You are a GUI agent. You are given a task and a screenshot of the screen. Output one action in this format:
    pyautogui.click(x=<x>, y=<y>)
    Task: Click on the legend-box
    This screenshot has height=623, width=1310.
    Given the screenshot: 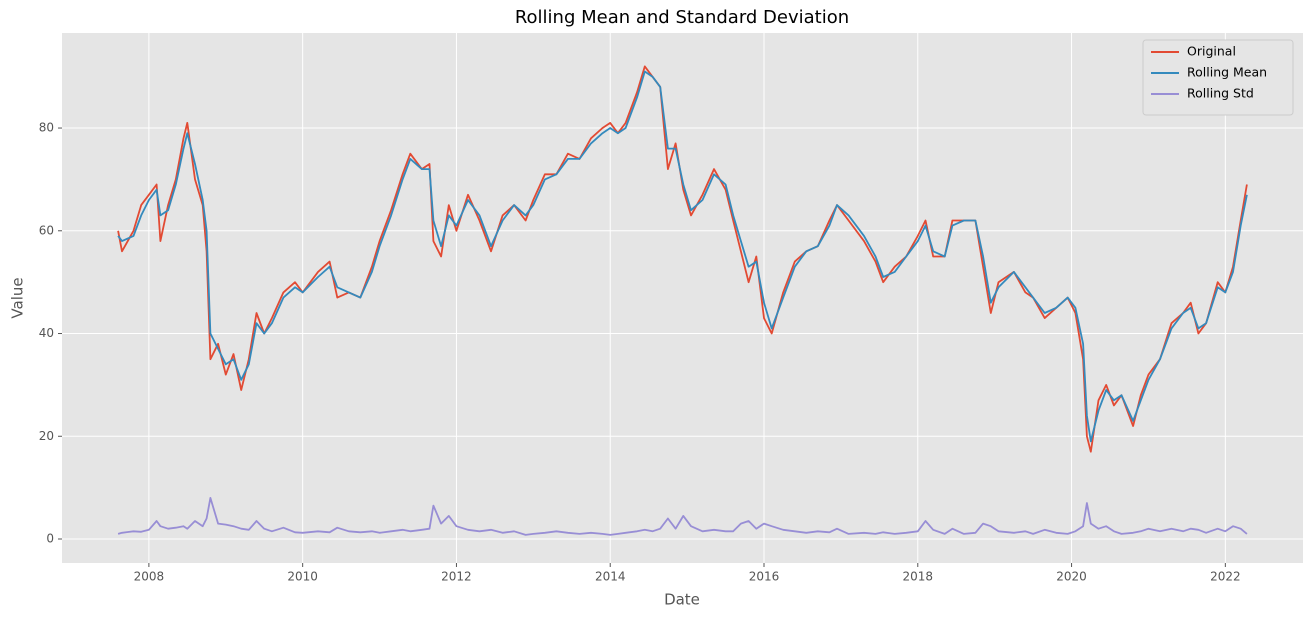 What is the action you would take?
    pyautogui.click(x=1218, y=77)
    